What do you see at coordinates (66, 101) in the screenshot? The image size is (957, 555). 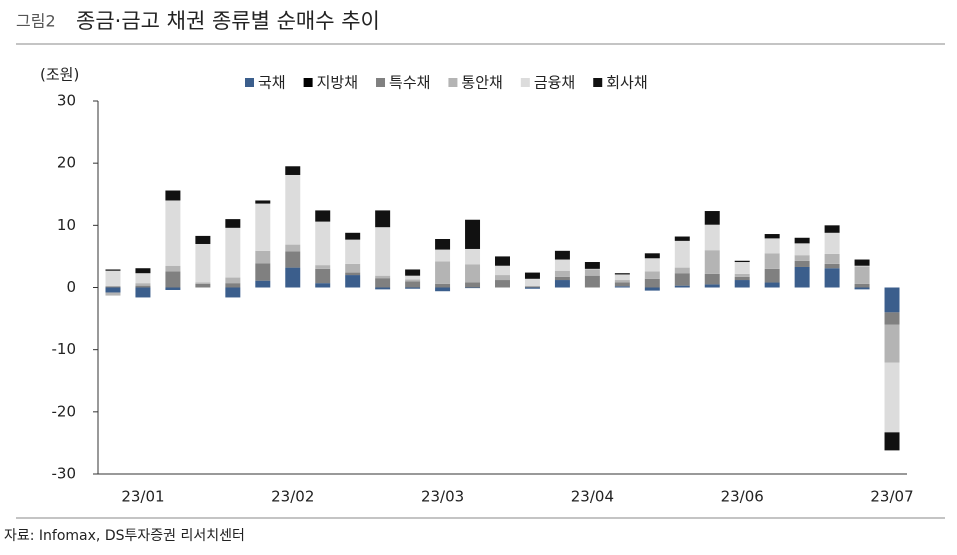 I see `y-tick-label: 30` at bounding box center [66, 101].